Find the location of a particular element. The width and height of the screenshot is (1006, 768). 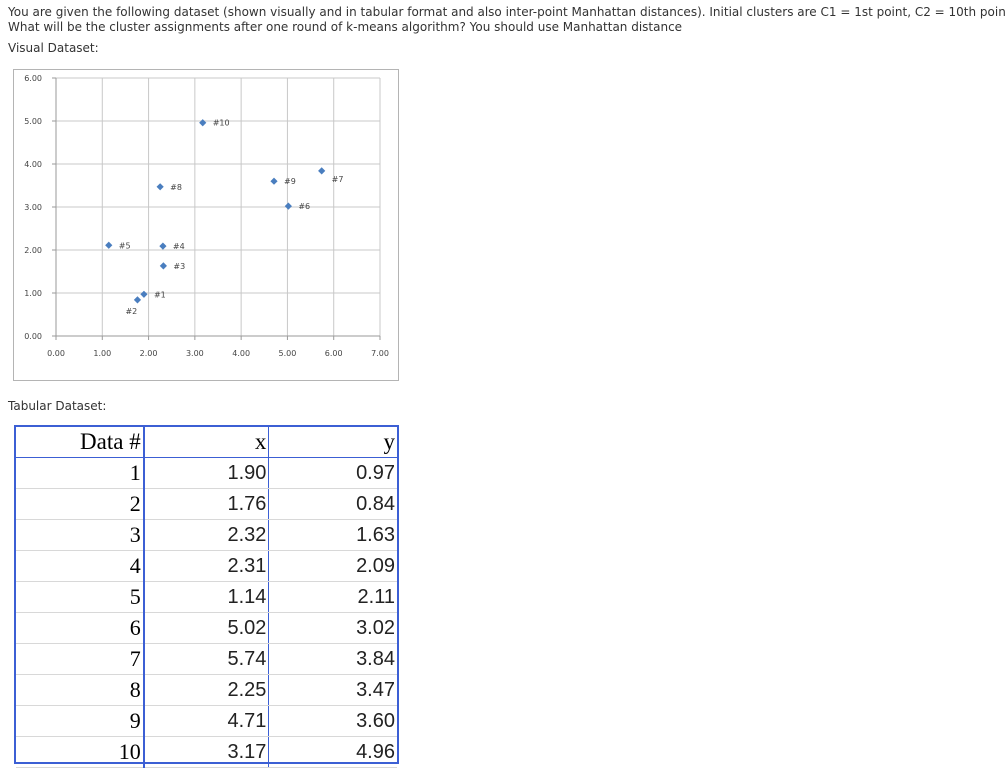

cell-y: 3.47 is located at coordinates (332, 690).